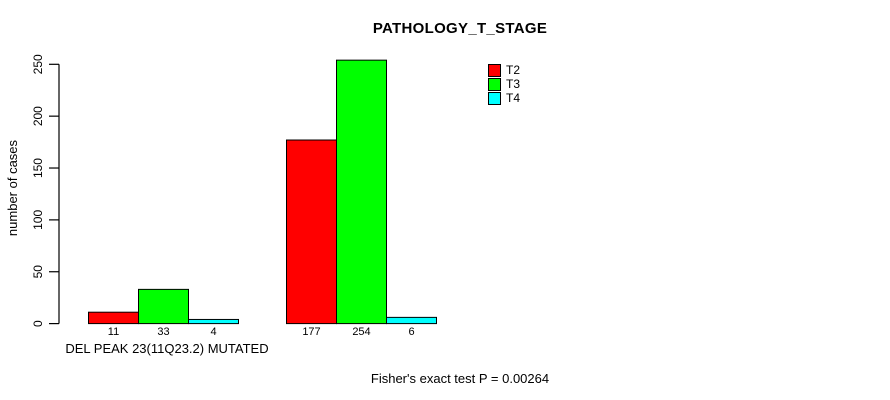 Image resolution: width=890 pixels, height=400 pixels. What do you see at coordinates (38, 220) in the screenshot?
I see `y-axis-tick-label: 100` at bounding box center [38, 220].